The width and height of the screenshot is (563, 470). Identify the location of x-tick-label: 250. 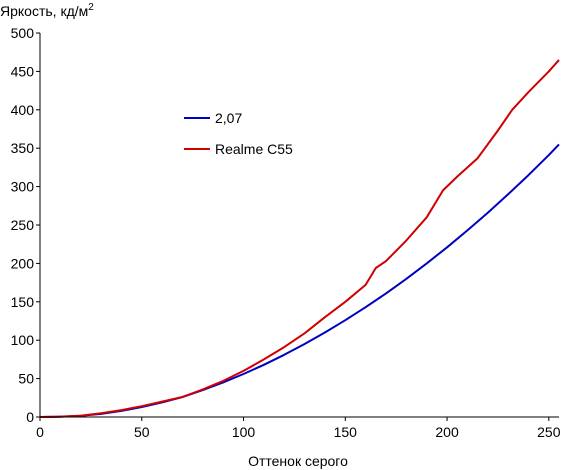
(549, 432).